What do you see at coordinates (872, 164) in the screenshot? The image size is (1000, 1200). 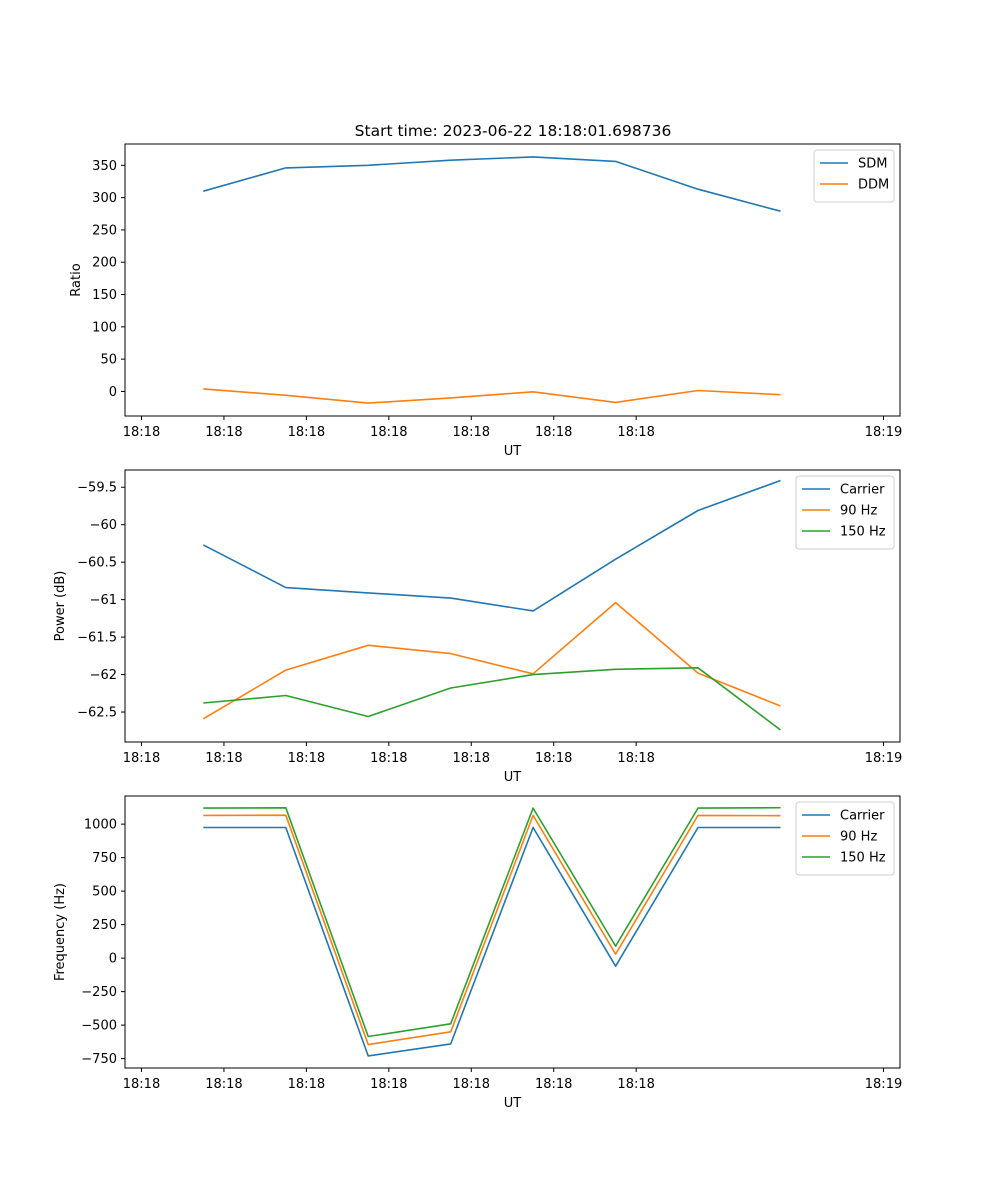 I see `legend-label: SDM` at bounding box center [872, 164].